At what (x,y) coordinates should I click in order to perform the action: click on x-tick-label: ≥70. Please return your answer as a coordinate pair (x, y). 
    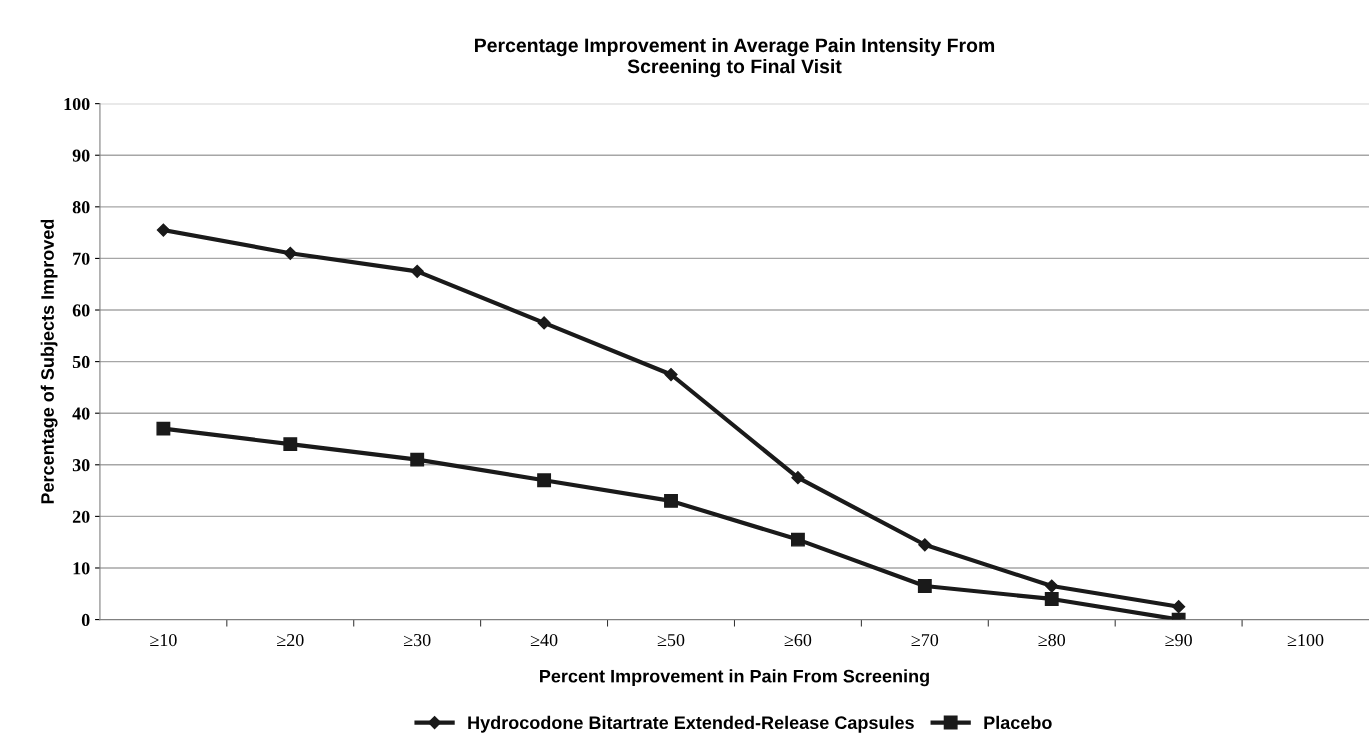
    Looking at the image, I should click on (925, 640).